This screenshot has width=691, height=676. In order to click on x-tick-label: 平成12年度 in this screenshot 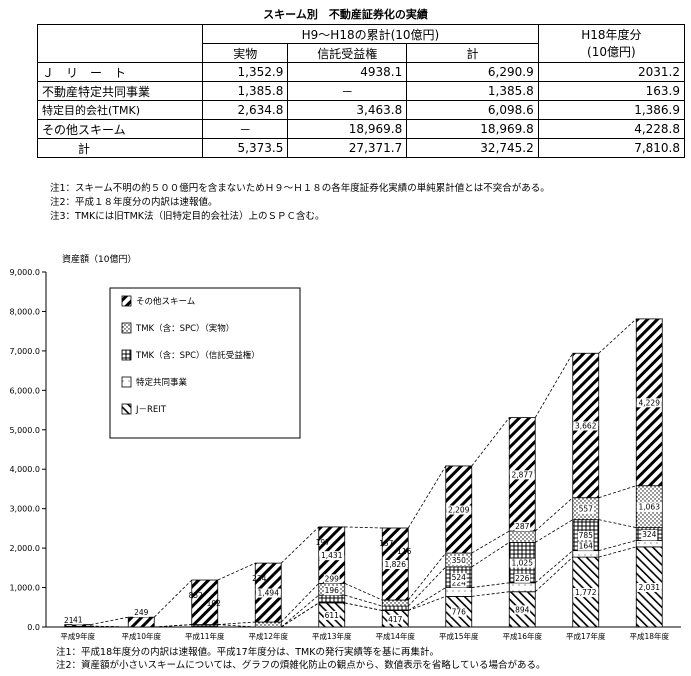, I will do `click(268, 636)`.